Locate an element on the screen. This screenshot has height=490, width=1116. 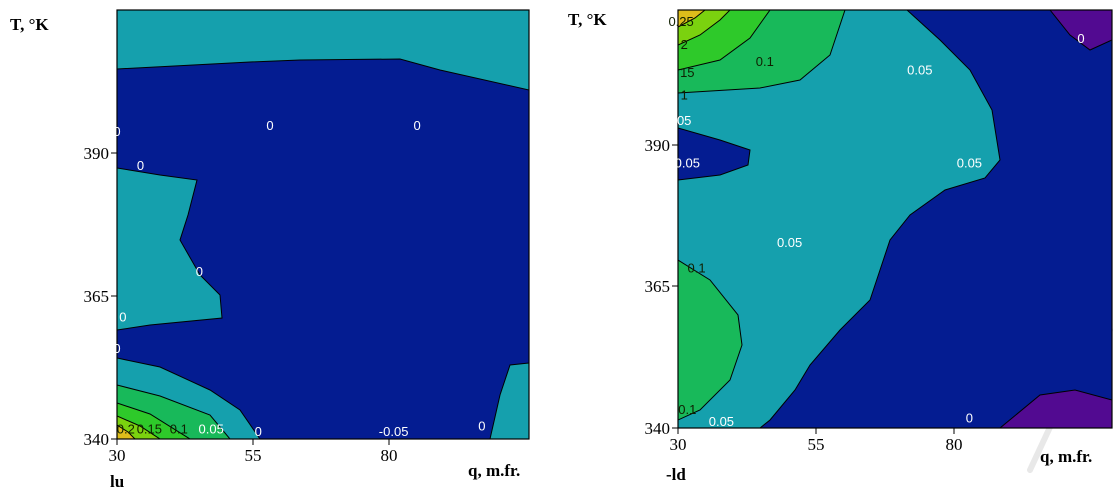
contour-label: 2 is located at coordinates (684, 44).